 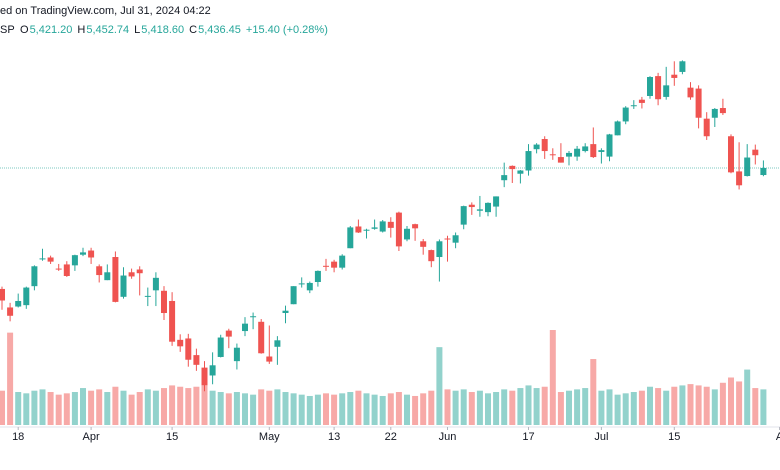 What do you see at coordinates (269, 437) in the screenshot?
I see `x-tick-label: May` at bounding box center [269, 437].